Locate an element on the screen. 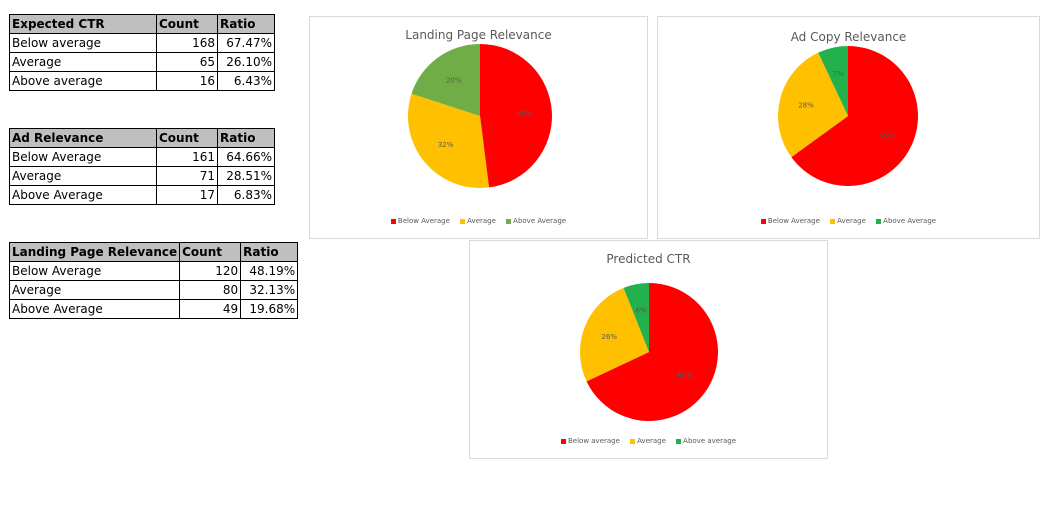 This screenshot has height=511, width=1048. legend-item: Above average is located at coordinates (706, 441).